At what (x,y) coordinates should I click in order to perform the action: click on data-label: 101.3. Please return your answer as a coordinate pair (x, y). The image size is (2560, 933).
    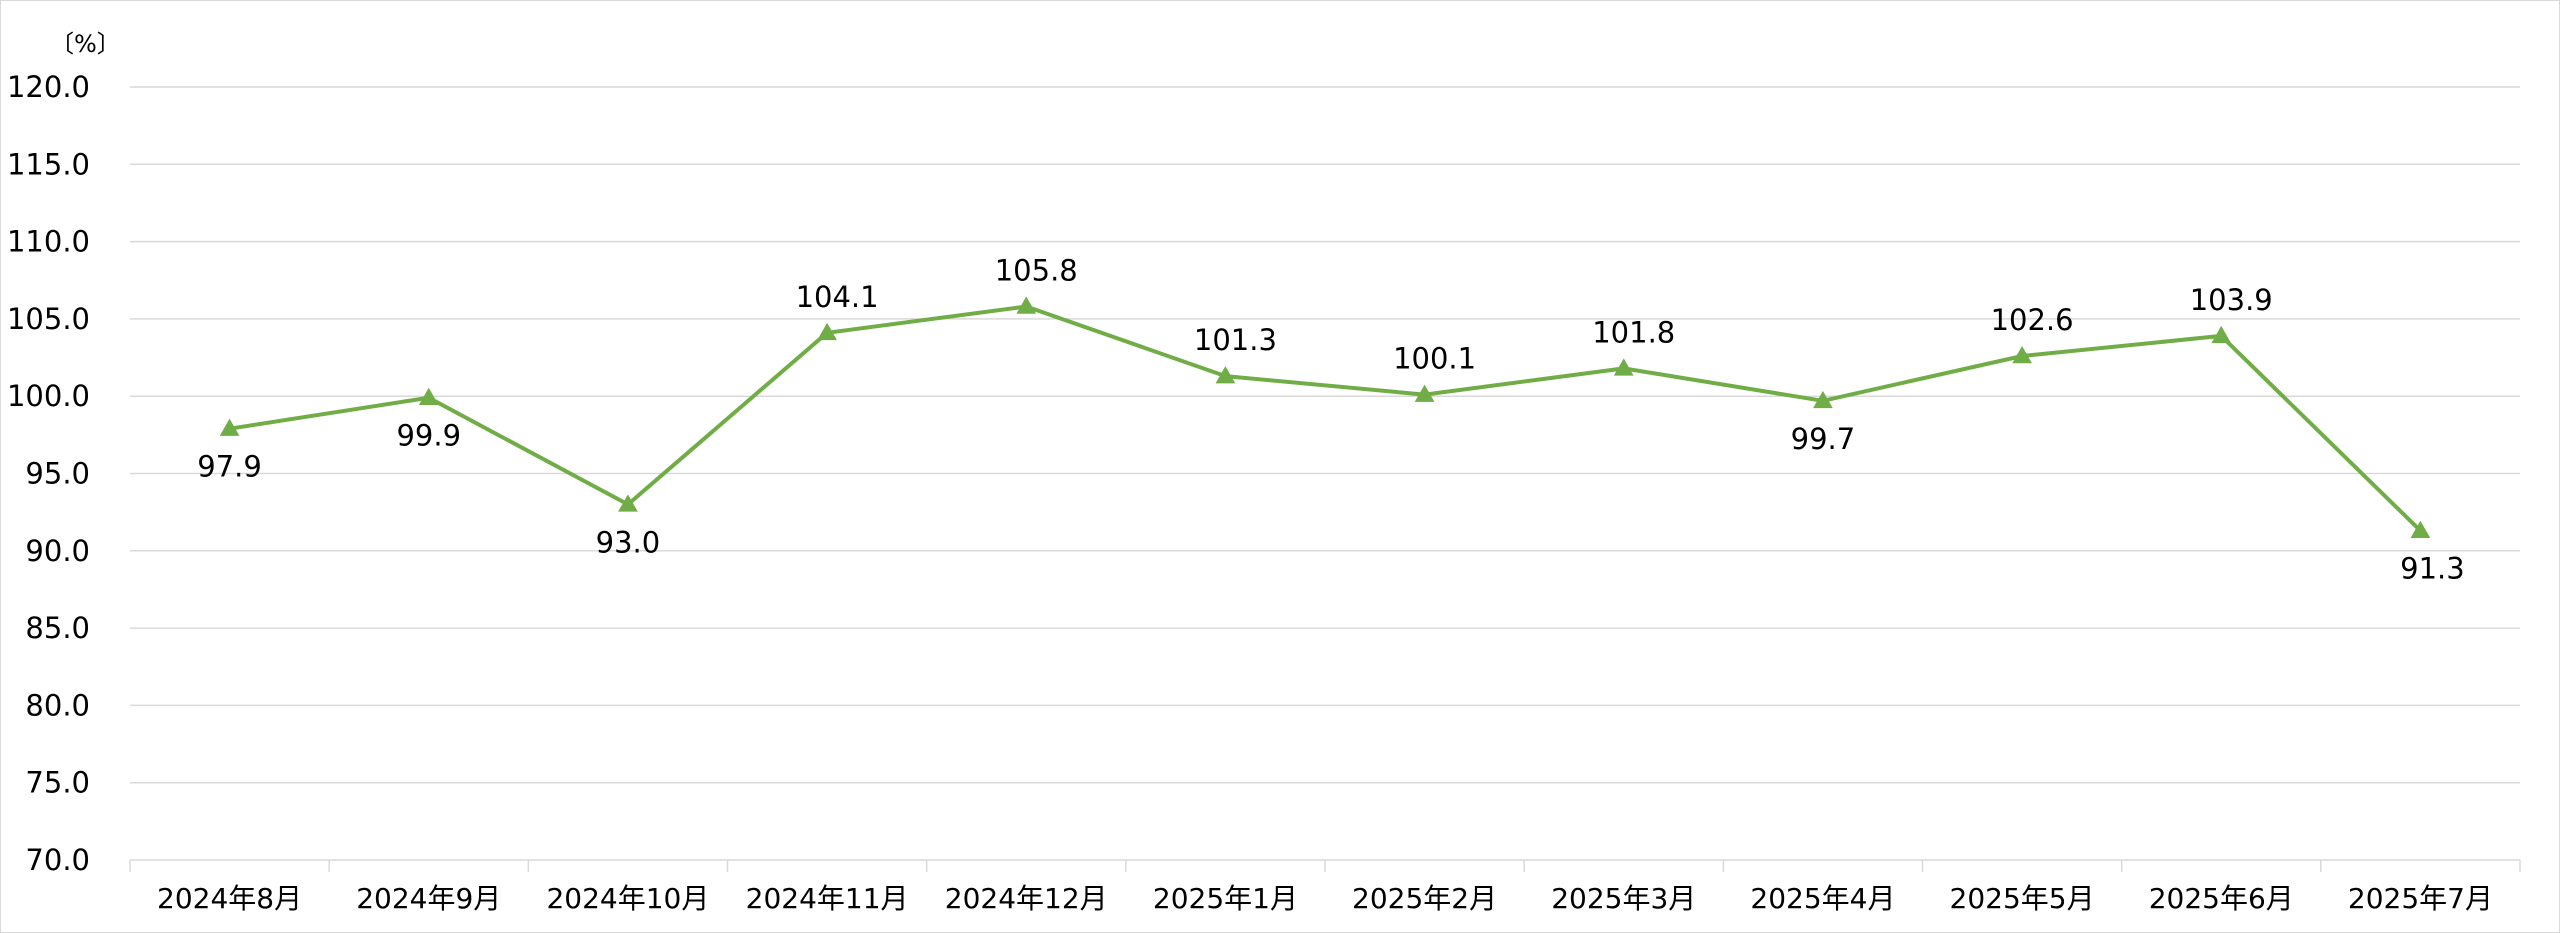
    Looking at the image, I should click on (1235, 340).